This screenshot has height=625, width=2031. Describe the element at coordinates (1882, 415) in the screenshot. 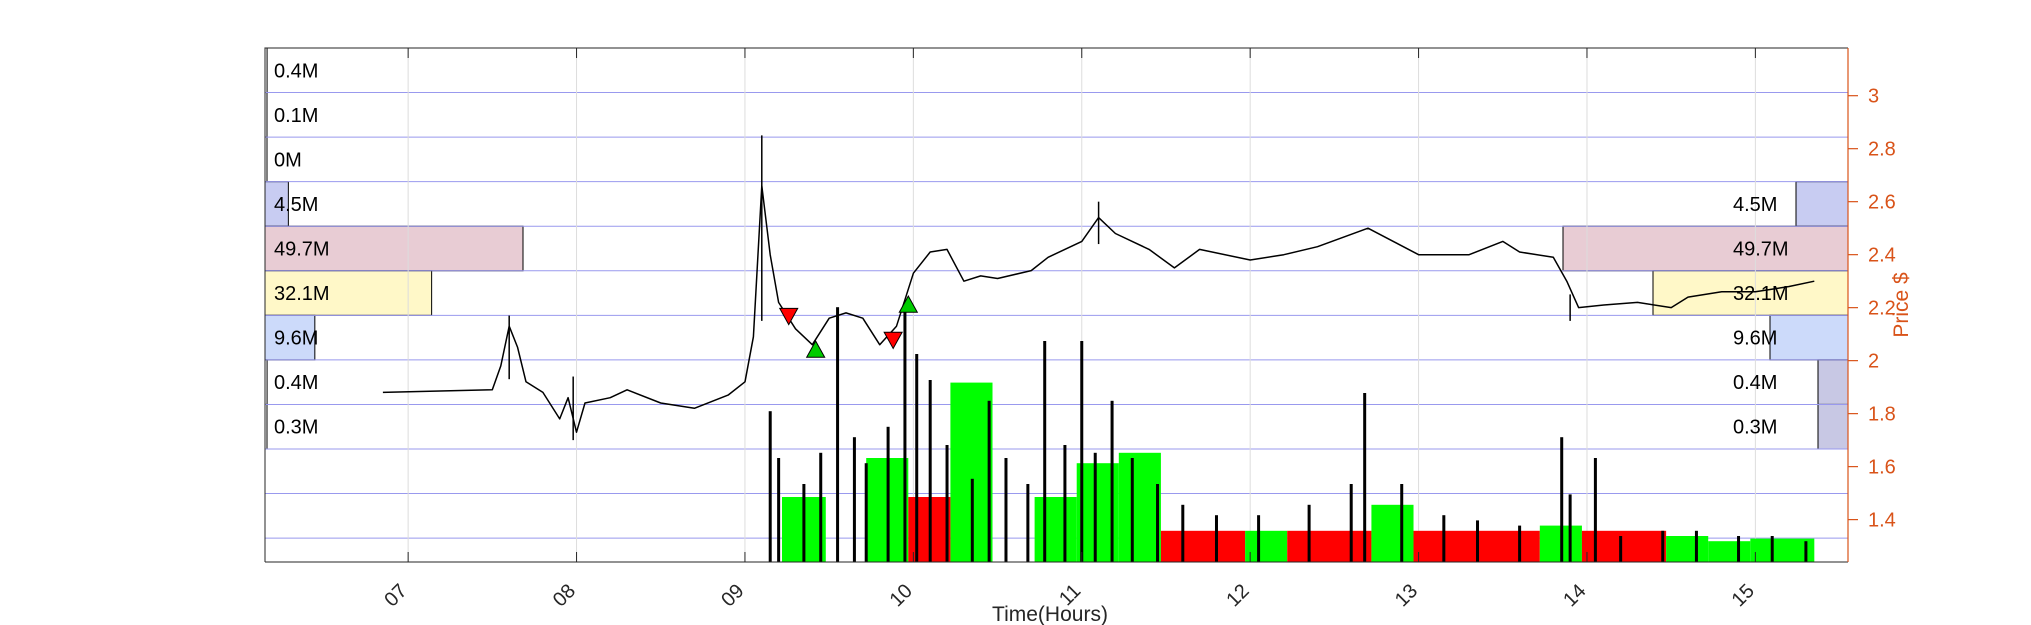

I see `y-tick-label: 1.8` at that location.